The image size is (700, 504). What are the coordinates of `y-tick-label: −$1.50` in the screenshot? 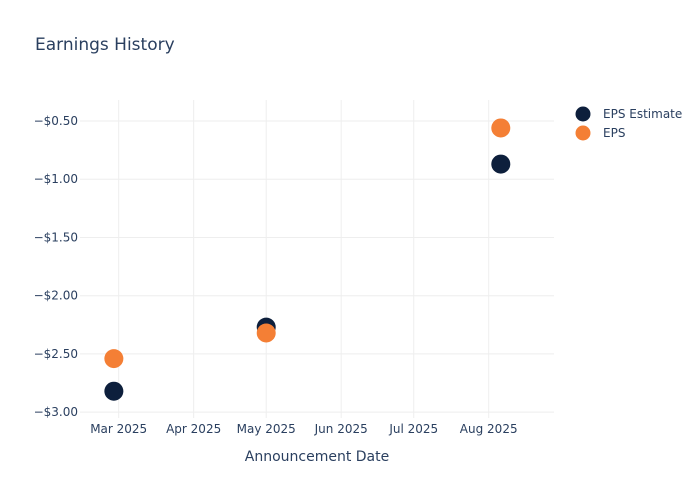 It's located at (56, 237).